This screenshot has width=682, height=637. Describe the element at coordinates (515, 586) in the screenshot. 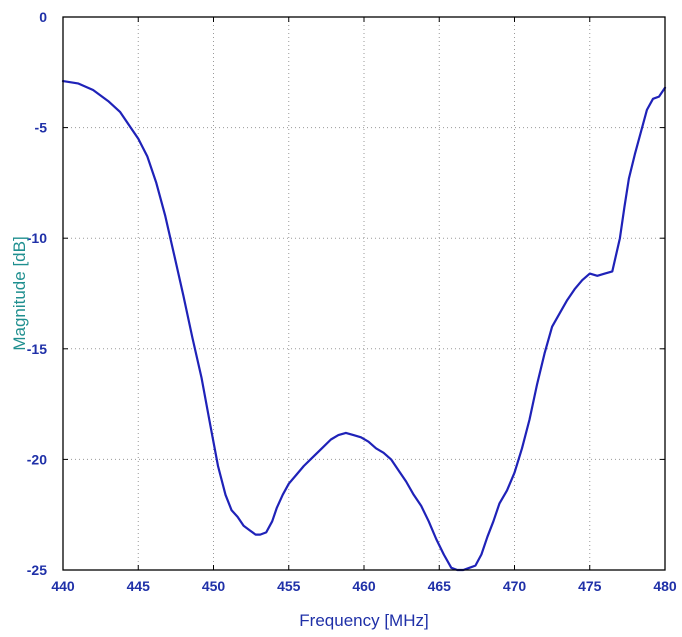

I see `x-tick-label: 470` at that location.